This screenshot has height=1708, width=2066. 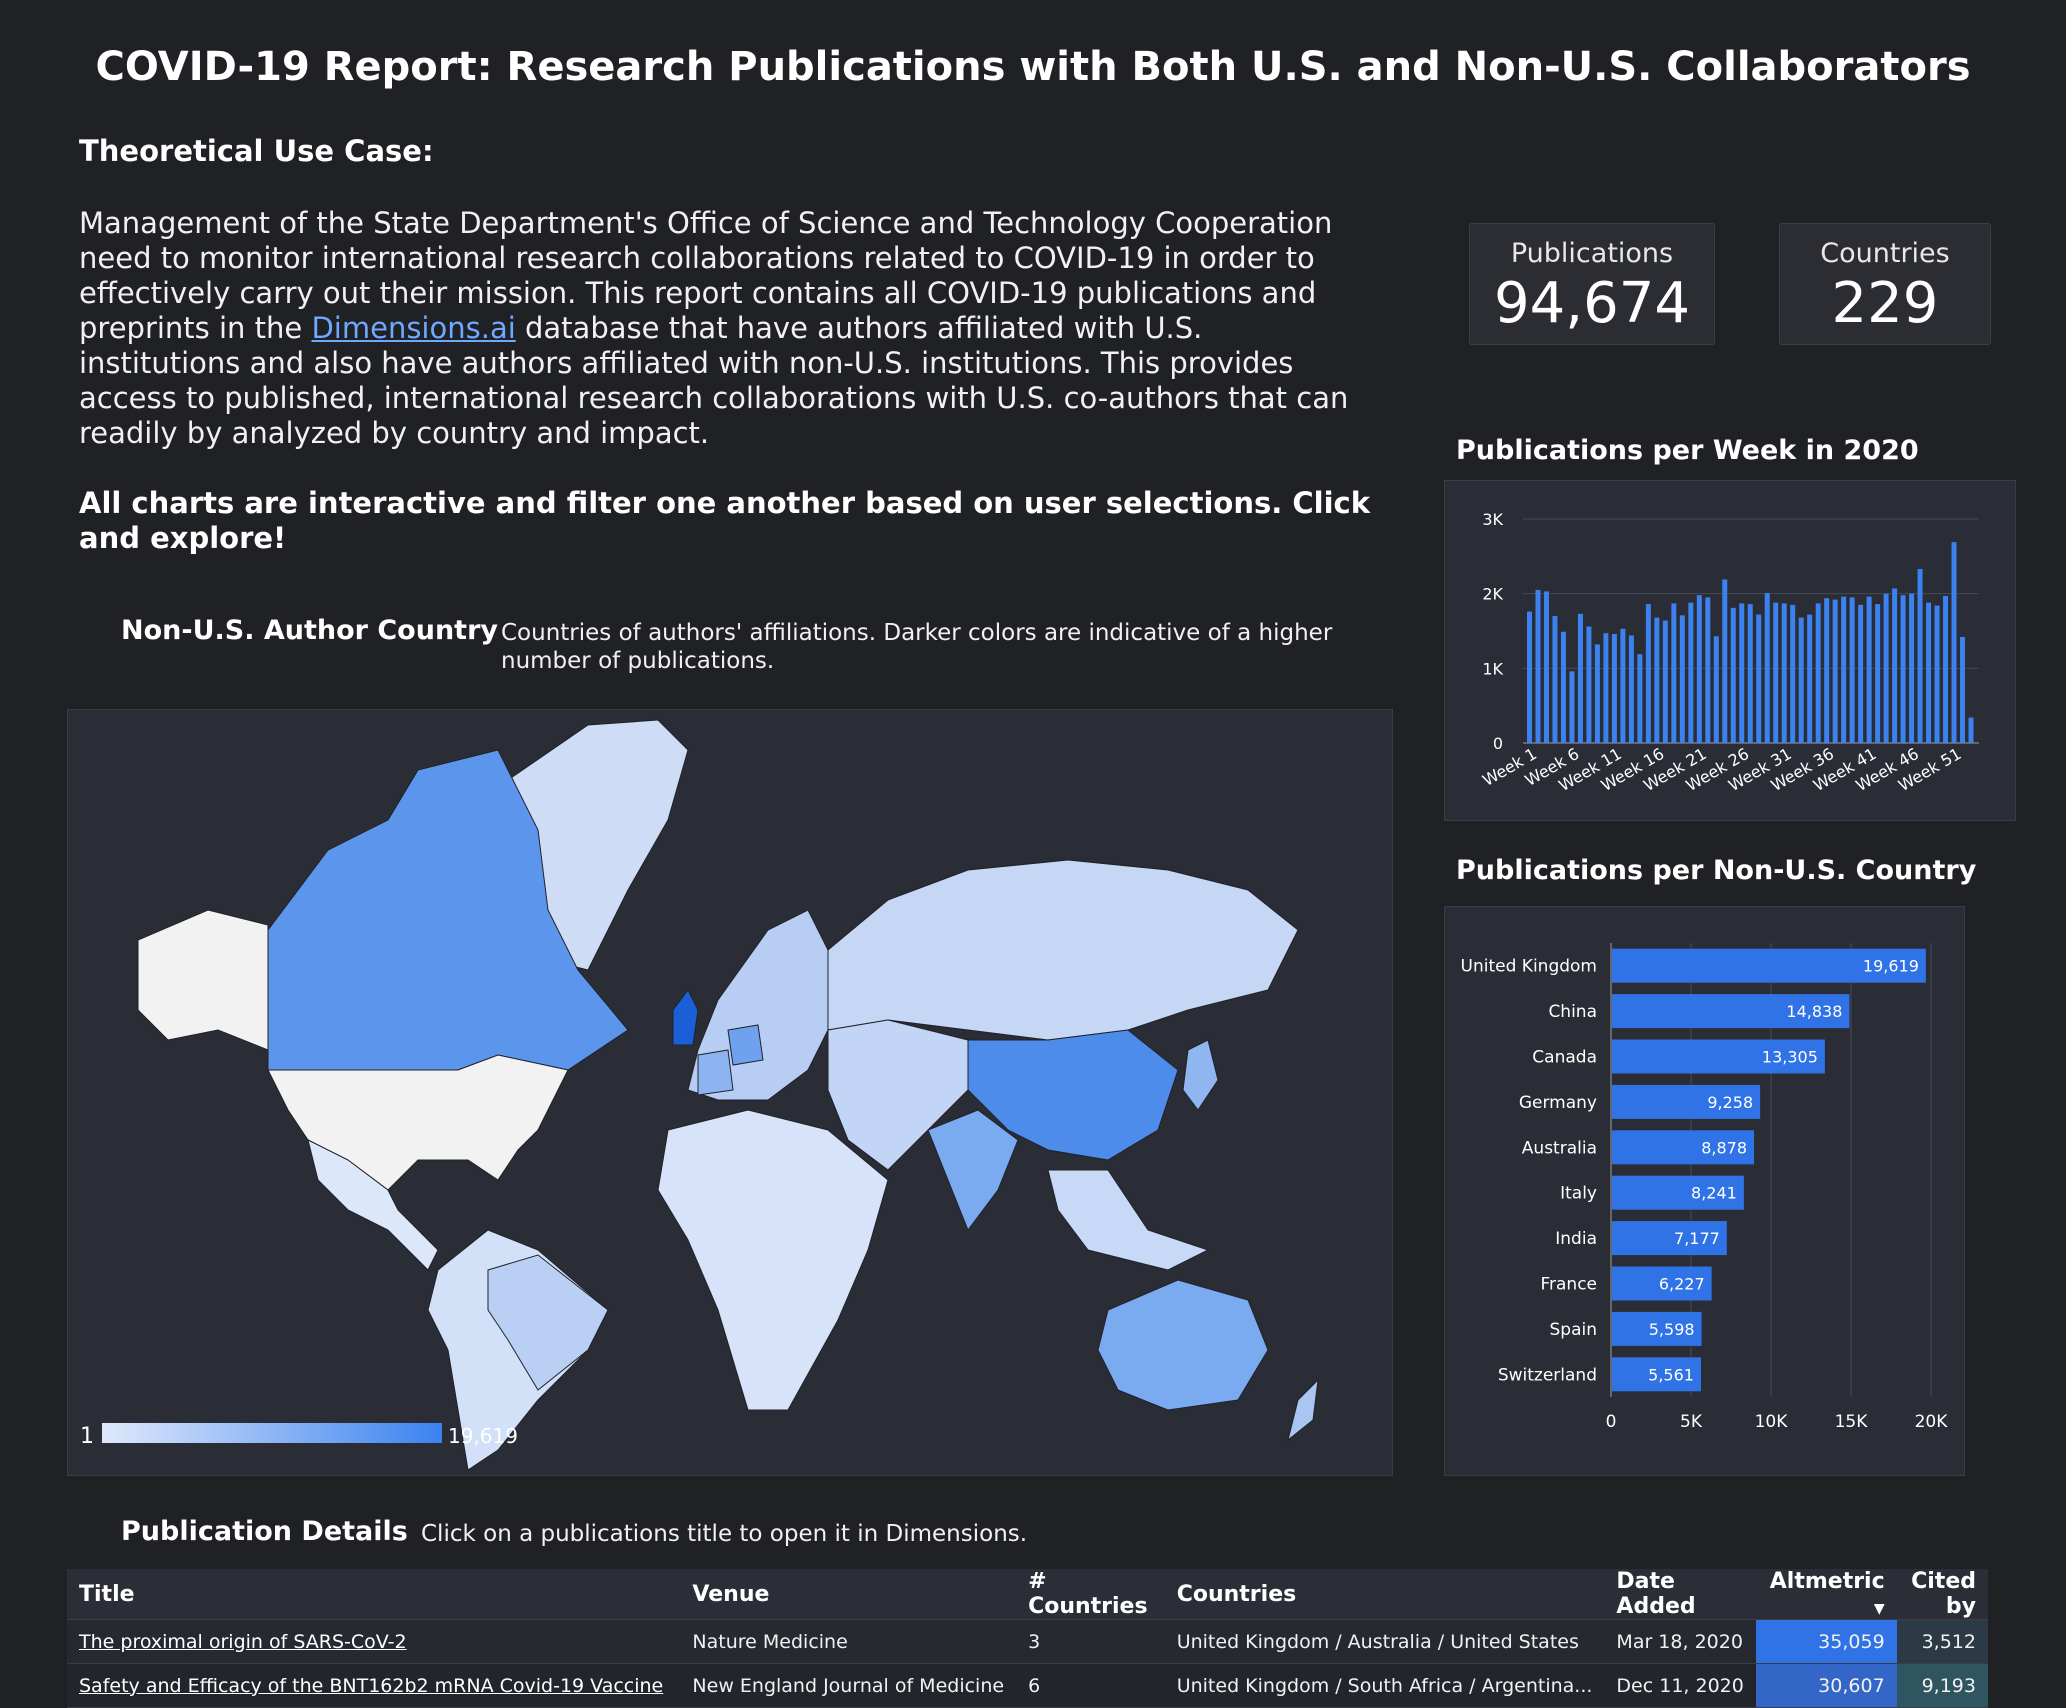 What do you see at coordinates (773, 1260) in the screenshot?
I see `map-africa` at bounding box center [773, 1260].